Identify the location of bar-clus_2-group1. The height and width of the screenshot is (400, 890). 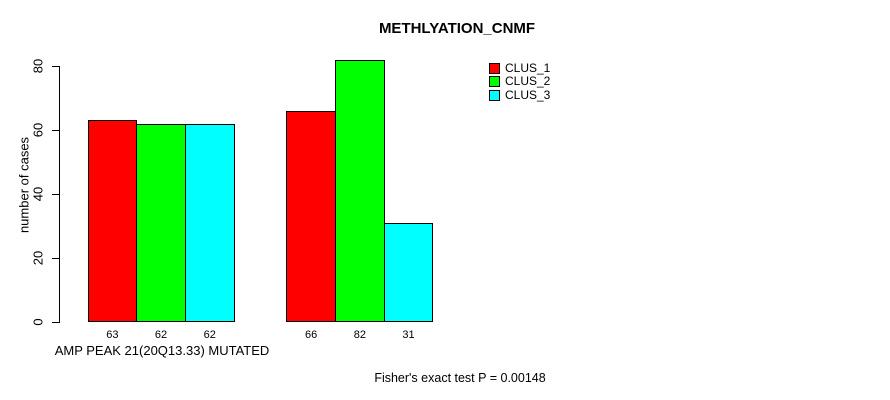
(161, 222).